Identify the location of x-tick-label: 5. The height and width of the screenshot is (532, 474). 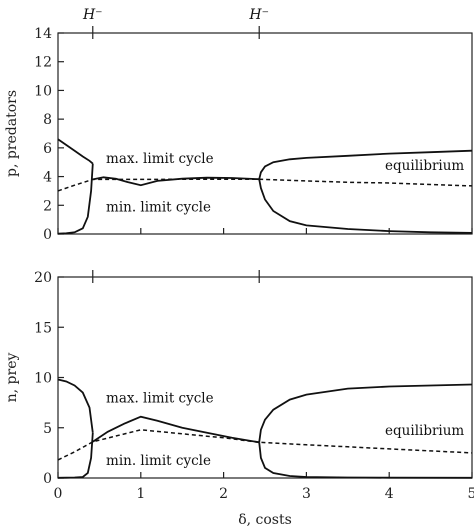
(471, 494).